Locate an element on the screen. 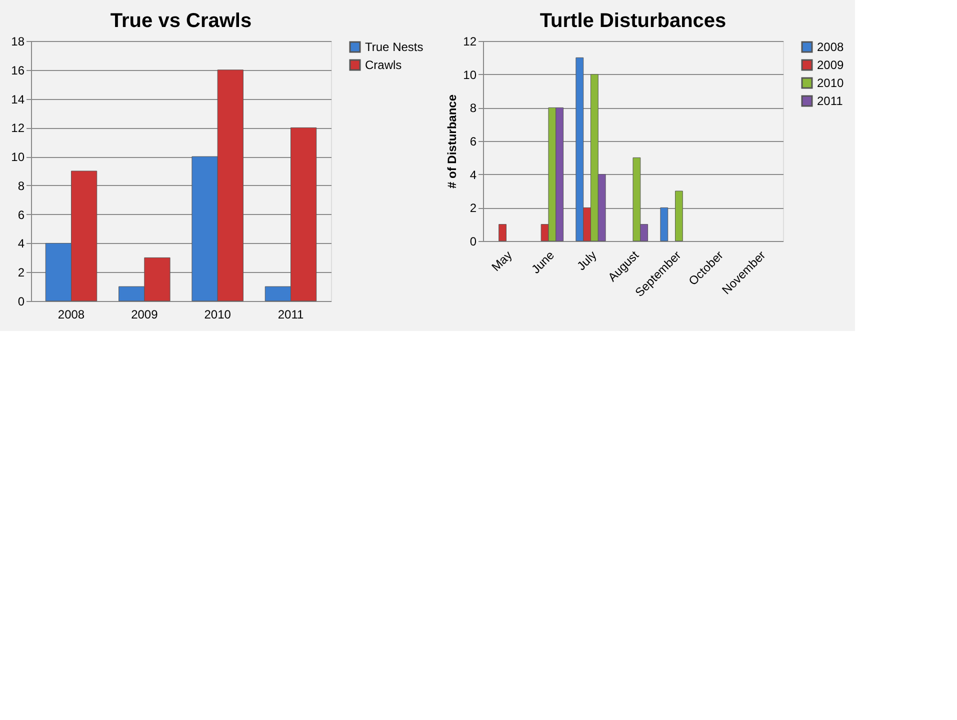  x-tick-label: July is located at coordinates (587, 261).